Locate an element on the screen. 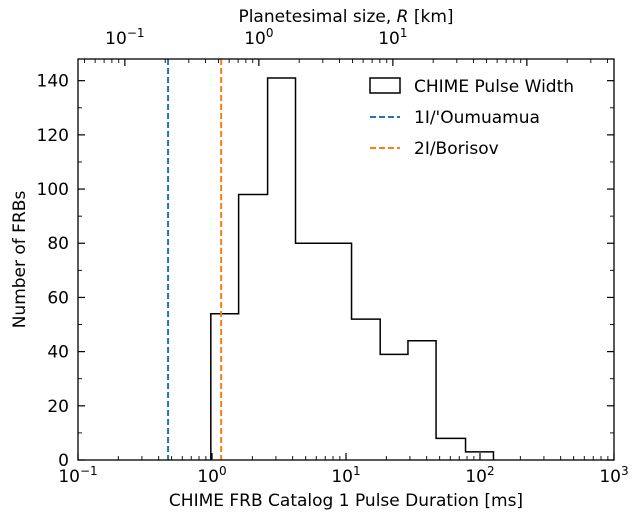 The image size is (632, 514). legend-swatch-histogram is located at coordinates (385, 85).